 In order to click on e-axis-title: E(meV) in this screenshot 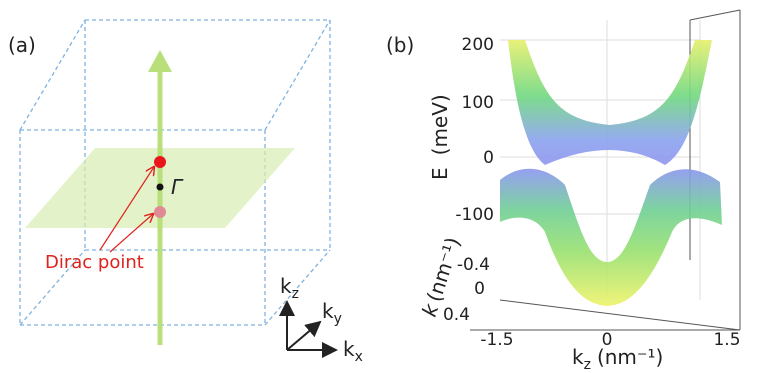, I will do `click(440, 137)`.